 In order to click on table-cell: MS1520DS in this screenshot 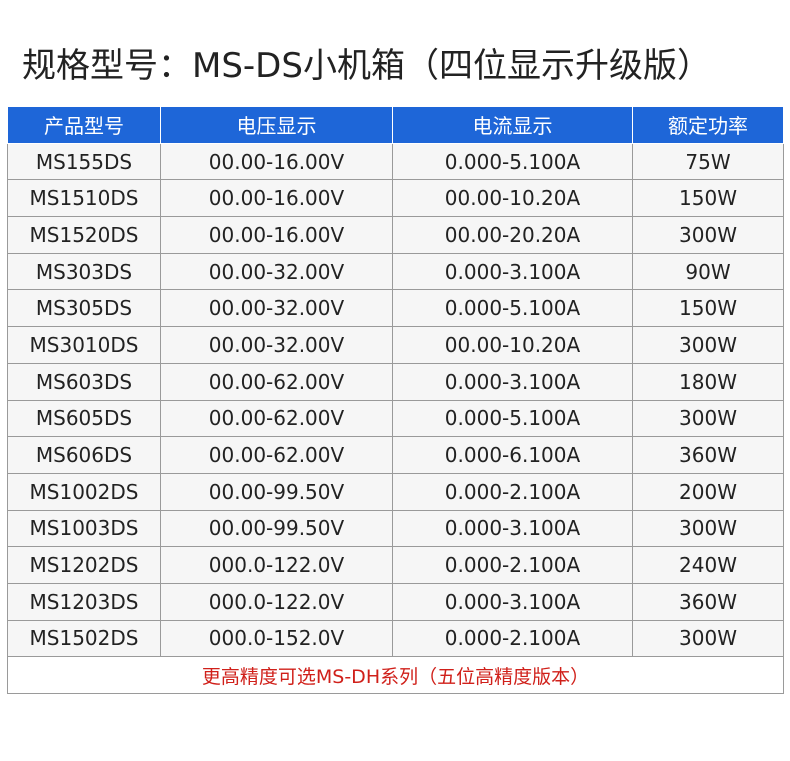, I will do `click(84, 235)`.